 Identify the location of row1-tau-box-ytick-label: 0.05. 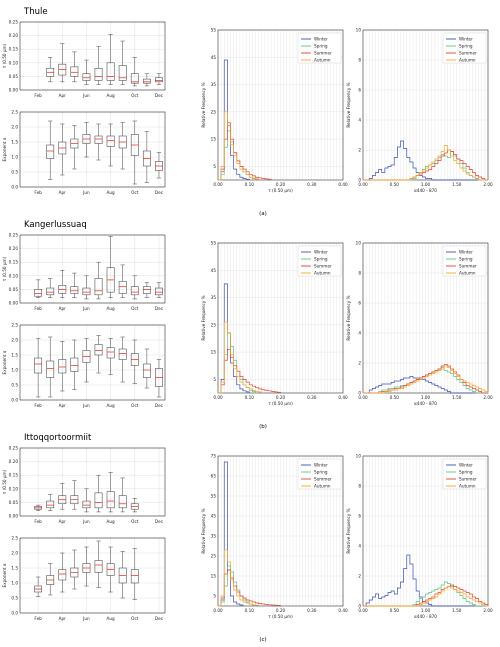
(14, 76).